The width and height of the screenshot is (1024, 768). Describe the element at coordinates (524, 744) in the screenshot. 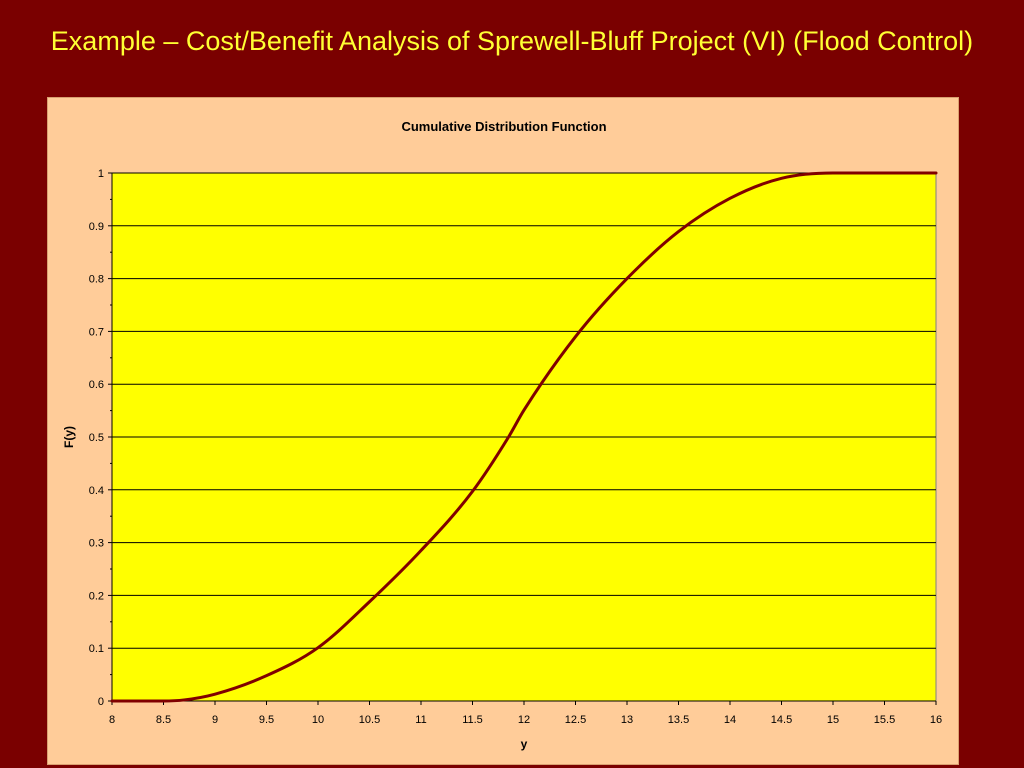

I see `x-axis-label: y` at that location.